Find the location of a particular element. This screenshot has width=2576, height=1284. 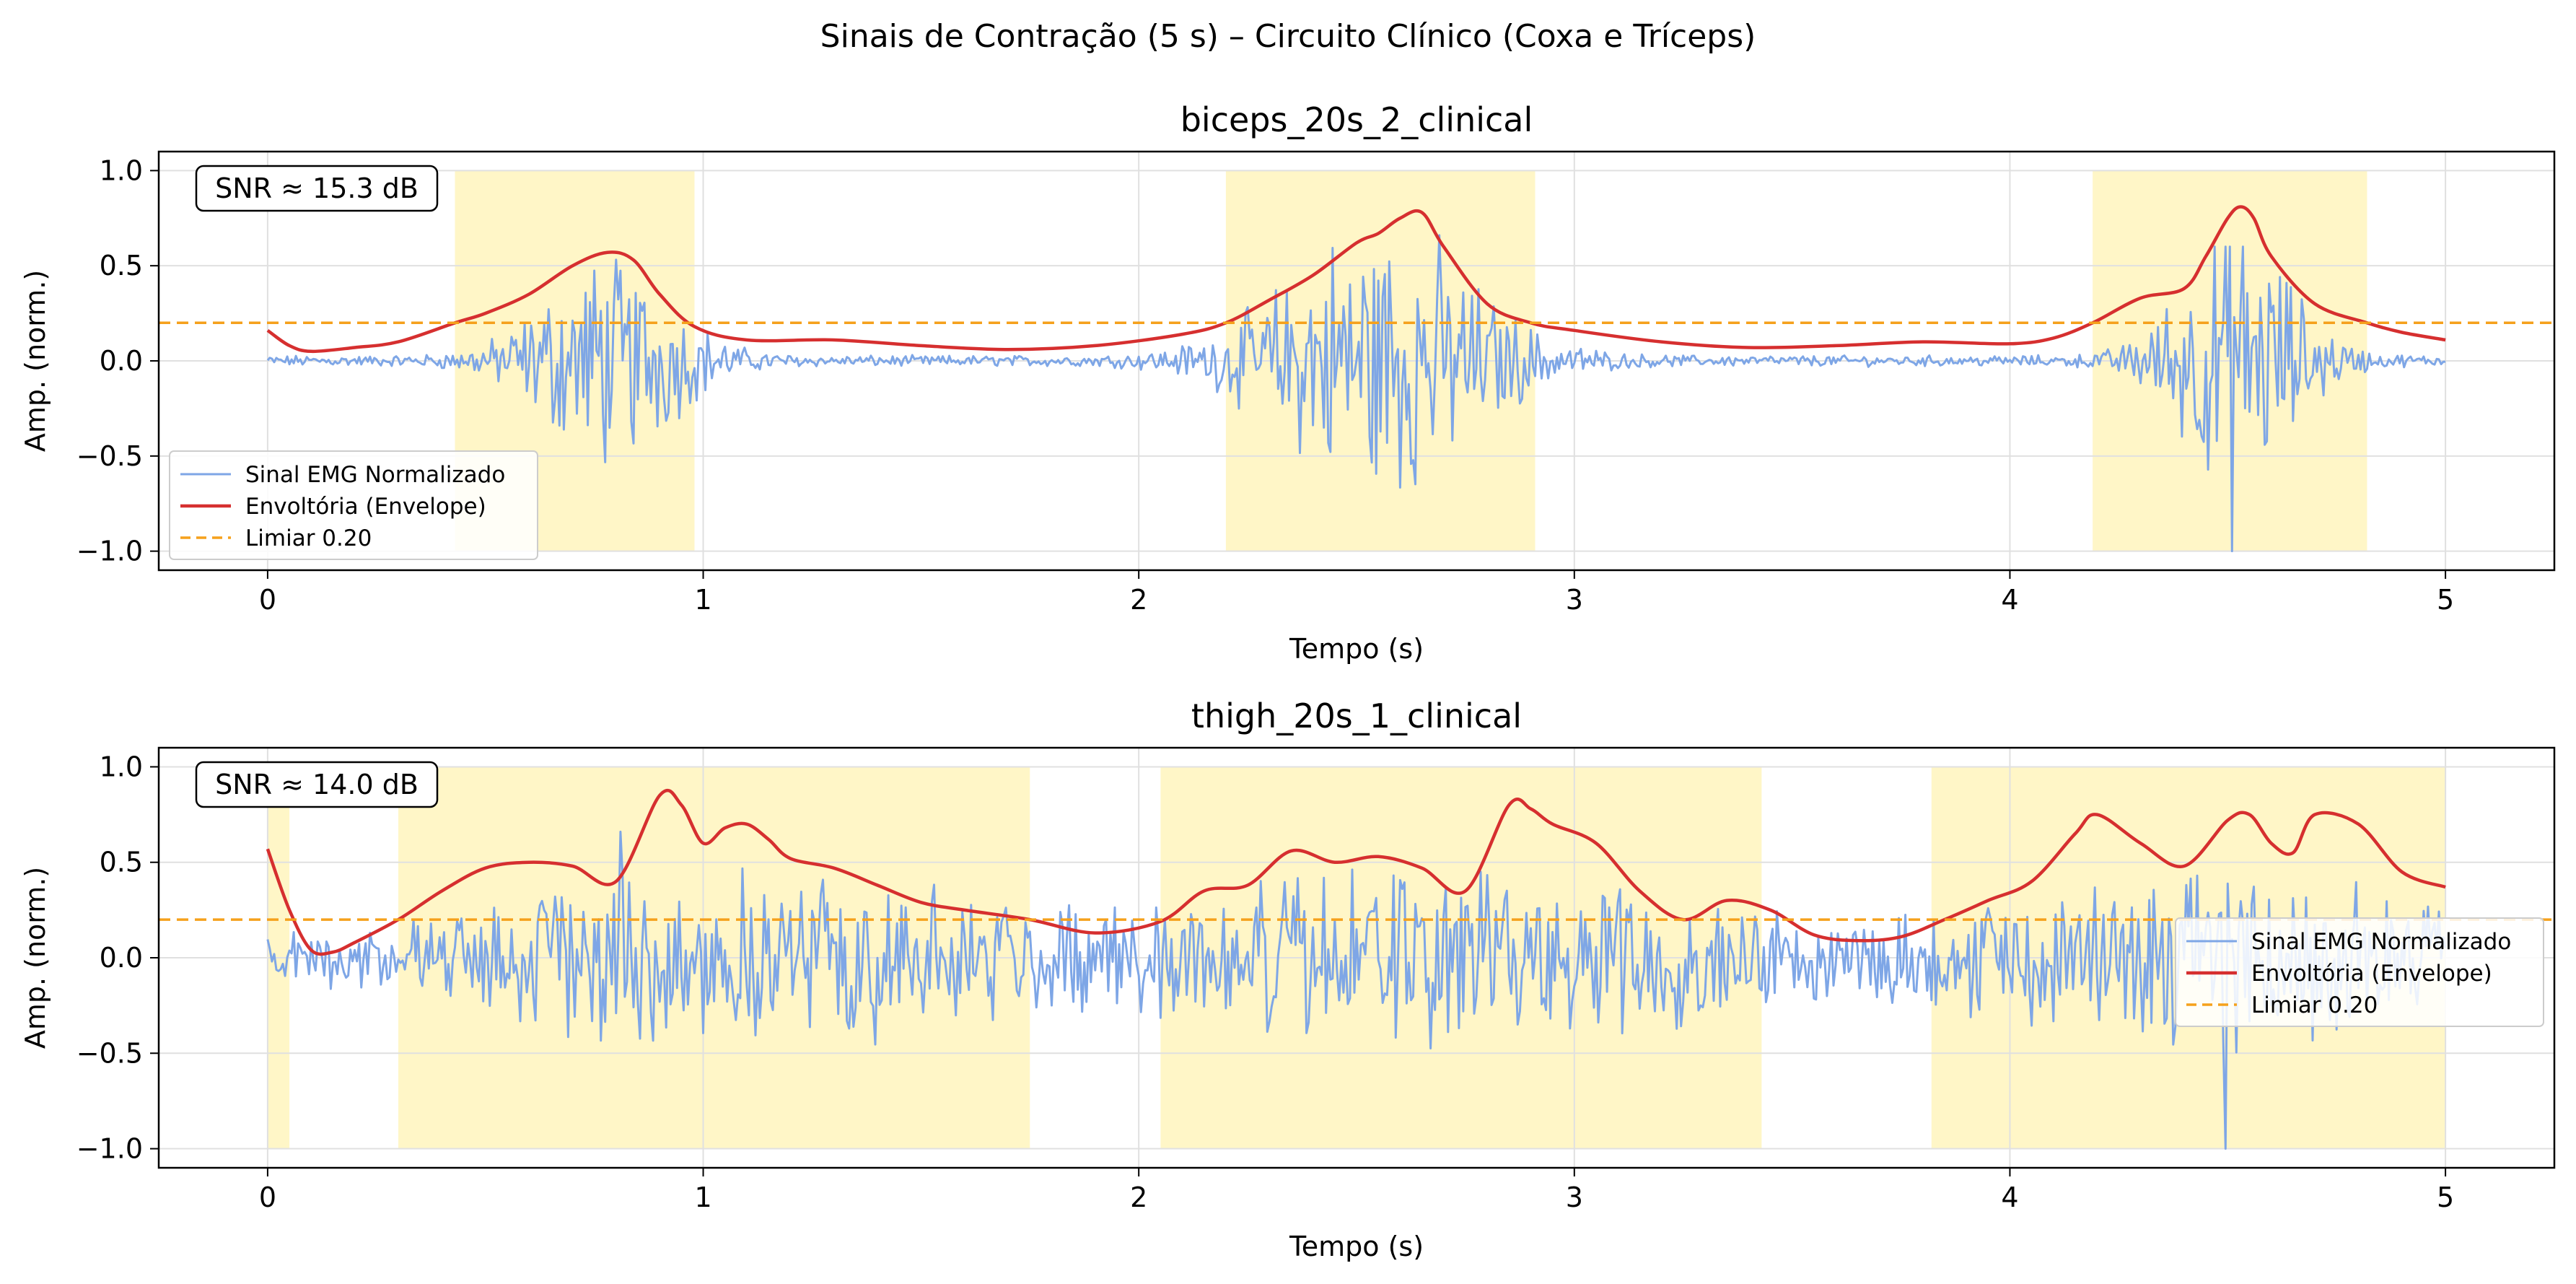

subplot-title: biceps_20s_2_clinical is located at coordinates (1356, 120).